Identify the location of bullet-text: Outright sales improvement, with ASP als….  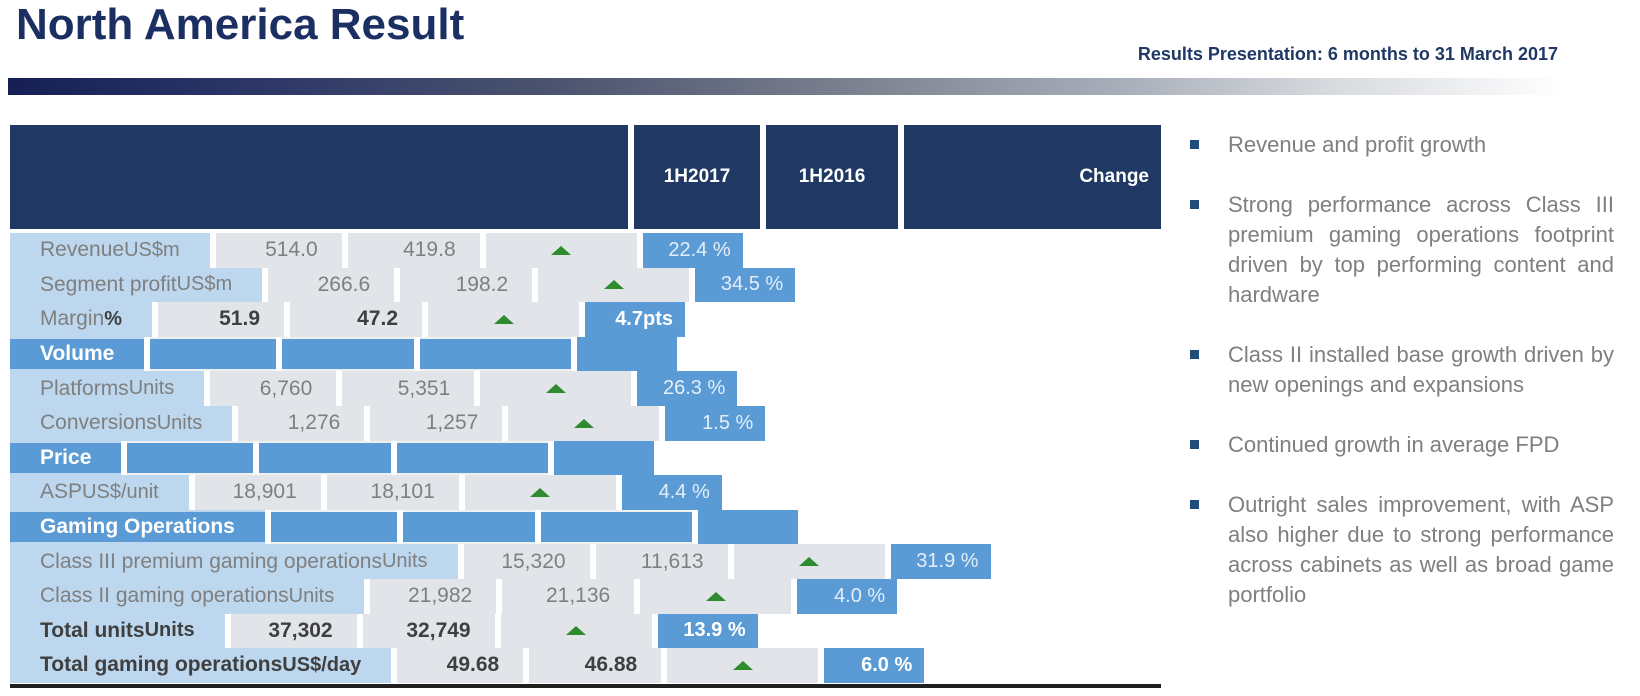
(1421, 549).